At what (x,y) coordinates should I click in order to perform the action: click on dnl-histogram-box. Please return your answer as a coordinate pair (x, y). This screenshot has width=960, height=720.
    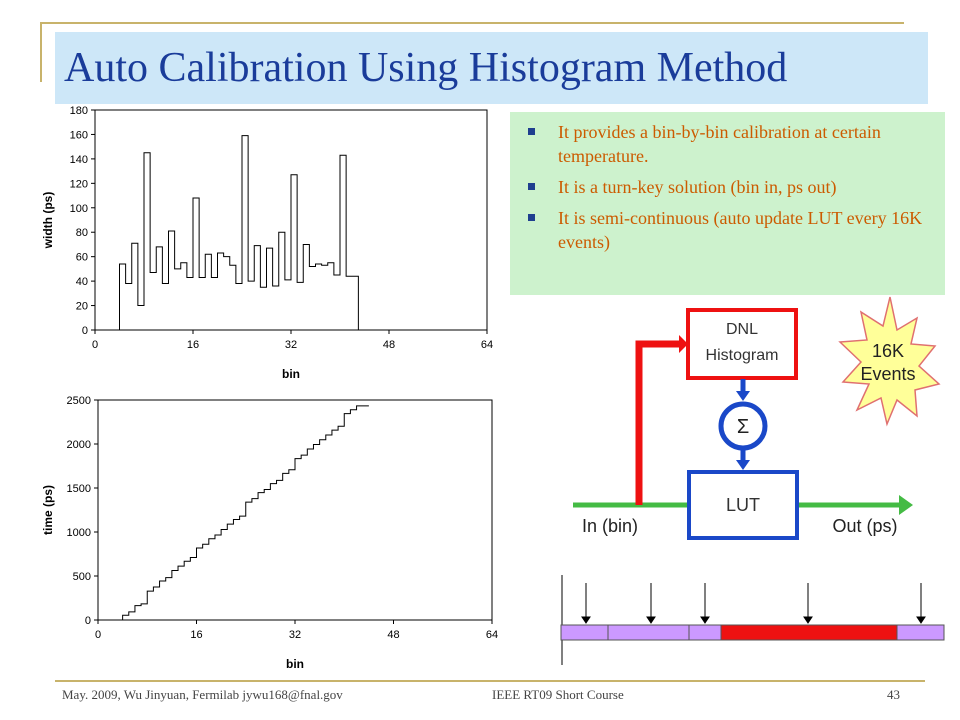
    Looking at the image, I should click on (742, 344).